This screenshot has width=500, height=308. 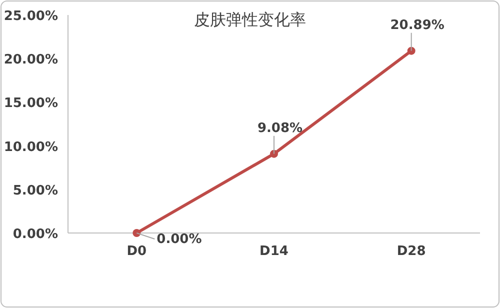 I want to click on data-label: 0.00%, so click(x=179, y=239).